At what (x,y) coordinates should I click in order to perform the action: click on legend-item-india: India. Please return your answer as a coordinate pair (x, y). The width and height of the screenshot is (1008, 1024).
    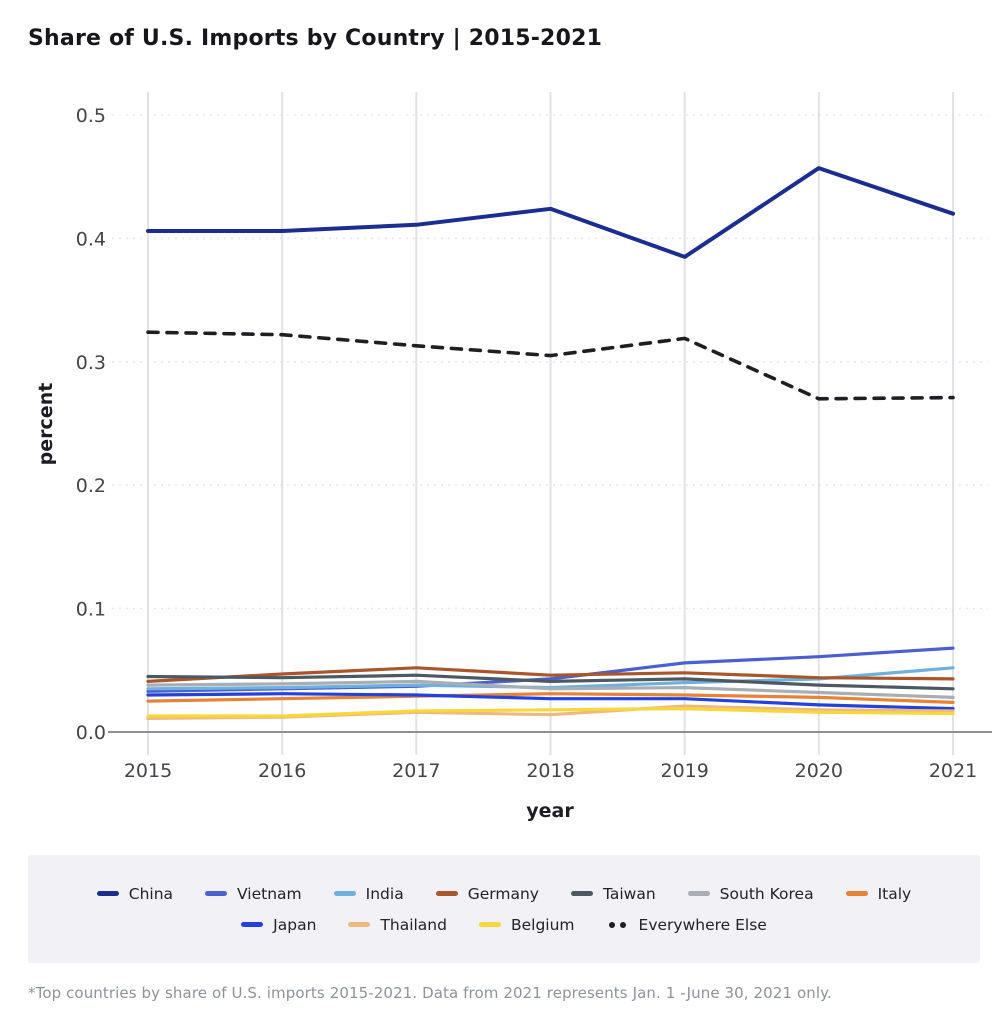
    Looking at the image, I should click on (368, 893).